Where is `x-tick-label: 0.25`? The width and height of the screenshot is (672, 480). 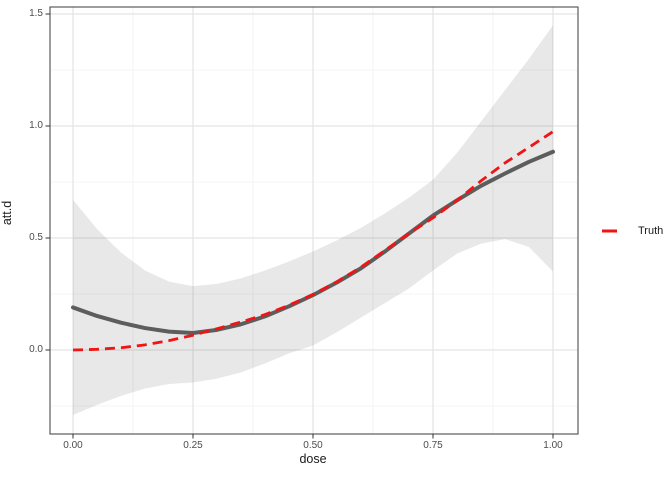 x-tick-label: 0.25 is located at coordinates (193, 445).